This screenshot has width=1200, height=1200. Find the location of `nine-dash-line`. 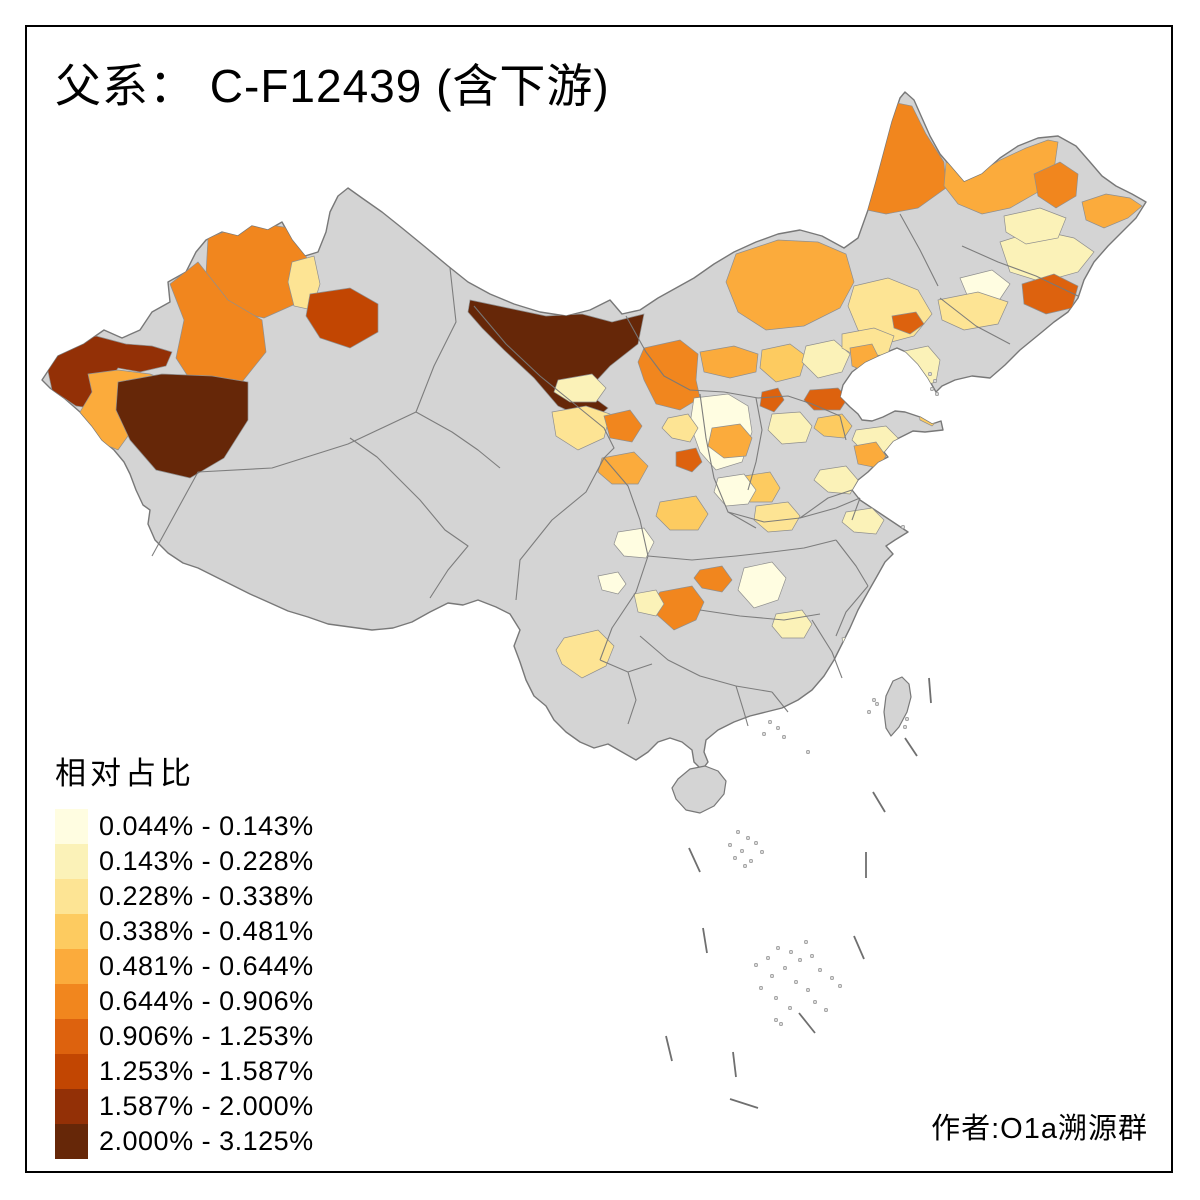

nine-dash-line is located at coordinates (798, 893).